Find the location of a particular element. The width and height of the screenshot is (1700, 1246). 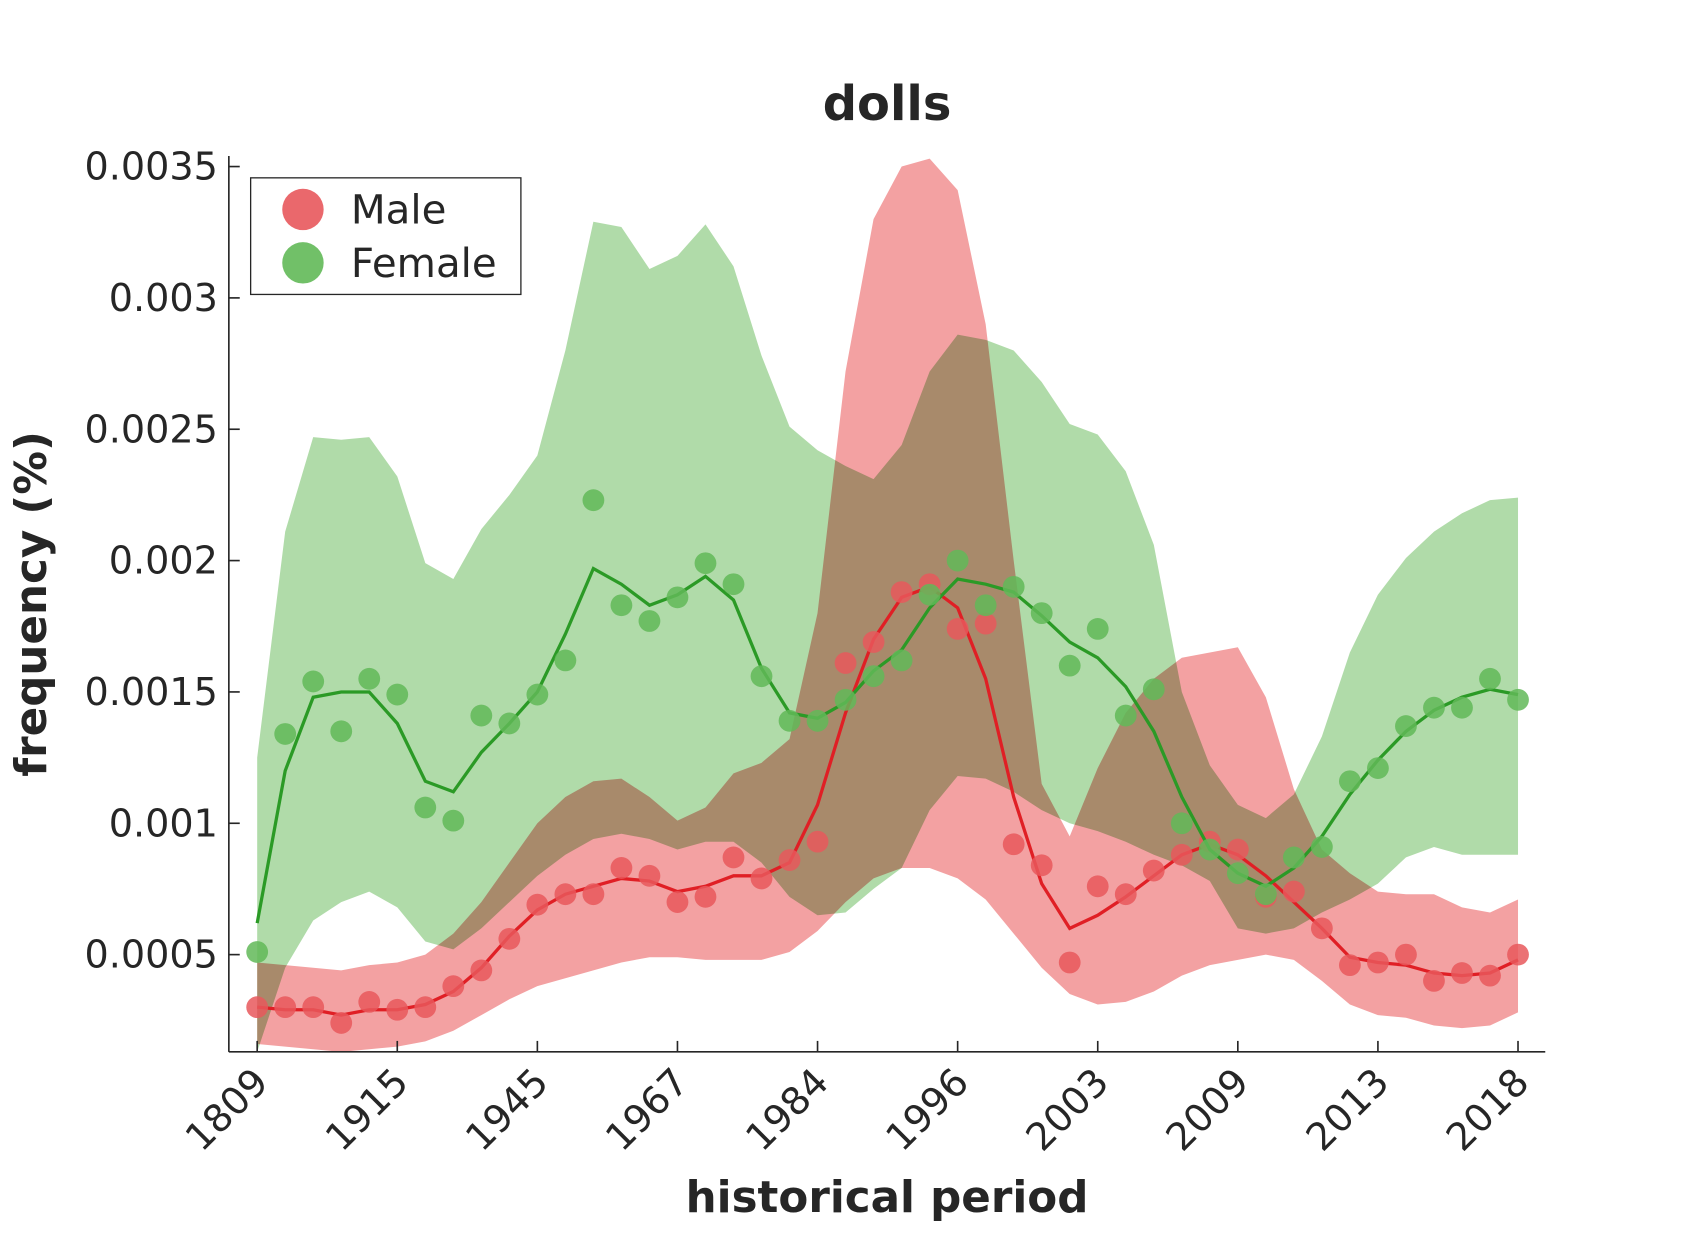

y-tick-label: 0.0025 is located at coordinates (151, 429).